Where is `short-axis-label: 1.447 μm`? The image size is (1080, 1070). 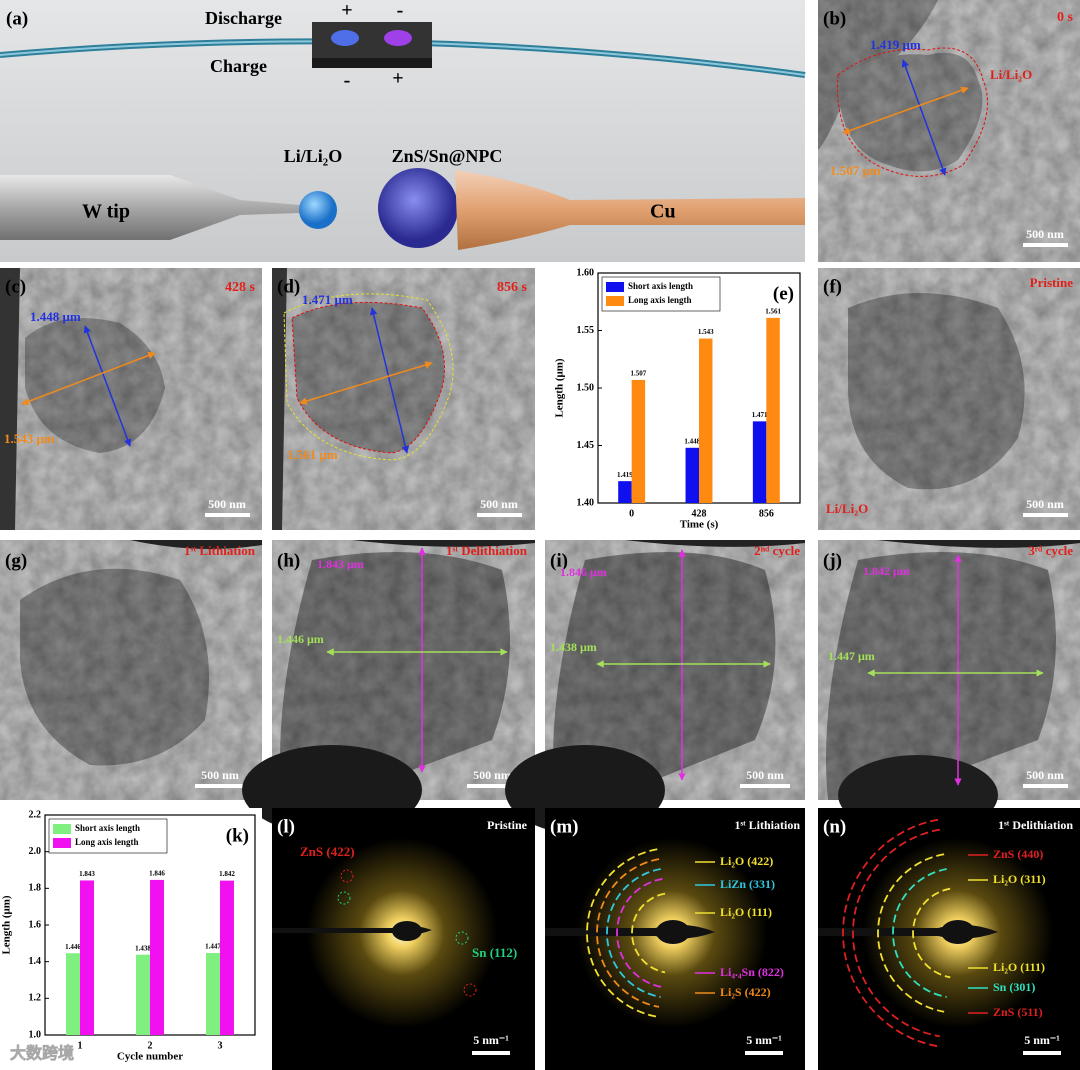 short-axis-label: 1.447 μm is located at coordinates (851, 656).